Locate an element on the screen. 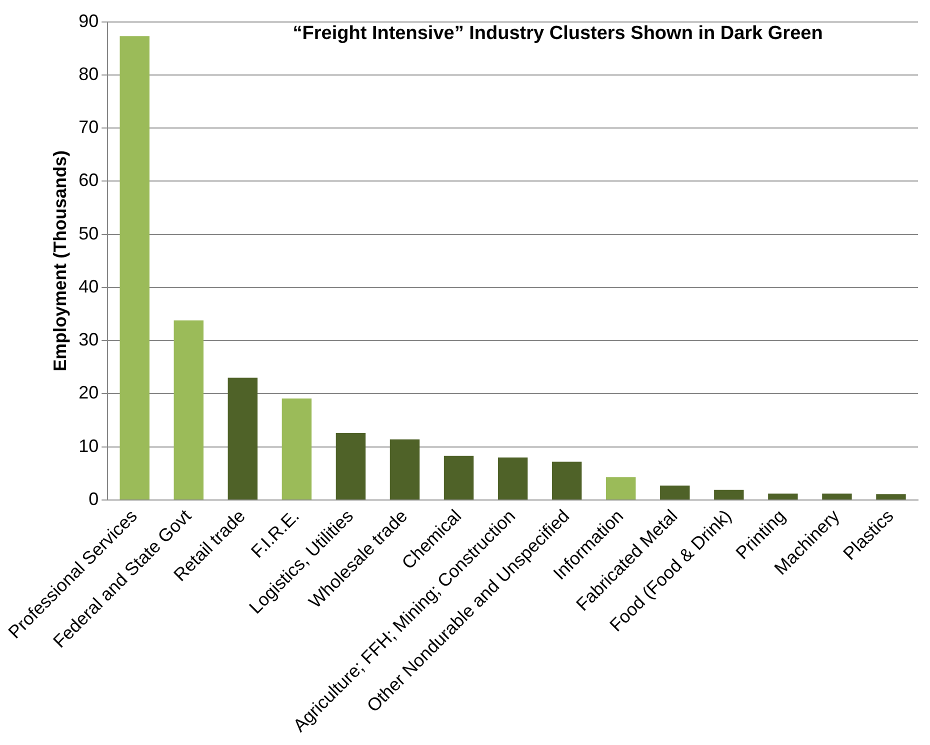 The image size is (930, 745). y-tick-label: 60 is located at coordinates (88, 180).